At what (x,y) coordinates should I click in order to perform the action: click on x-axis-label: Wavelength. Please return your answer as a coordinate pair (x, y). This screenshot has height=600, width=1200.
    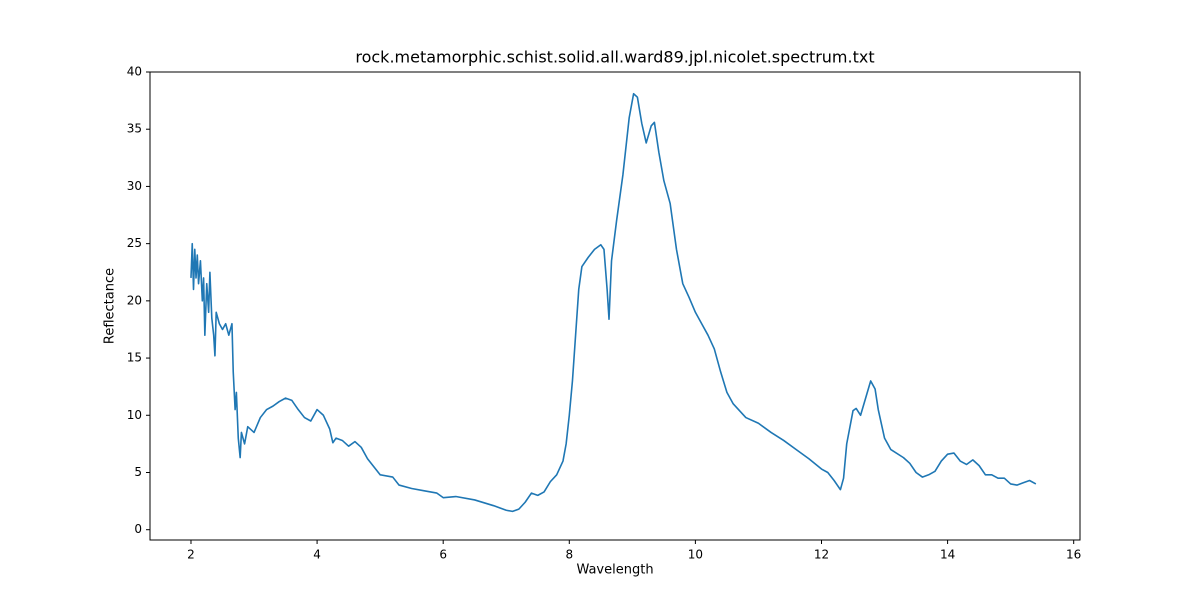
    Looking at the image, I should click on (614, 570).